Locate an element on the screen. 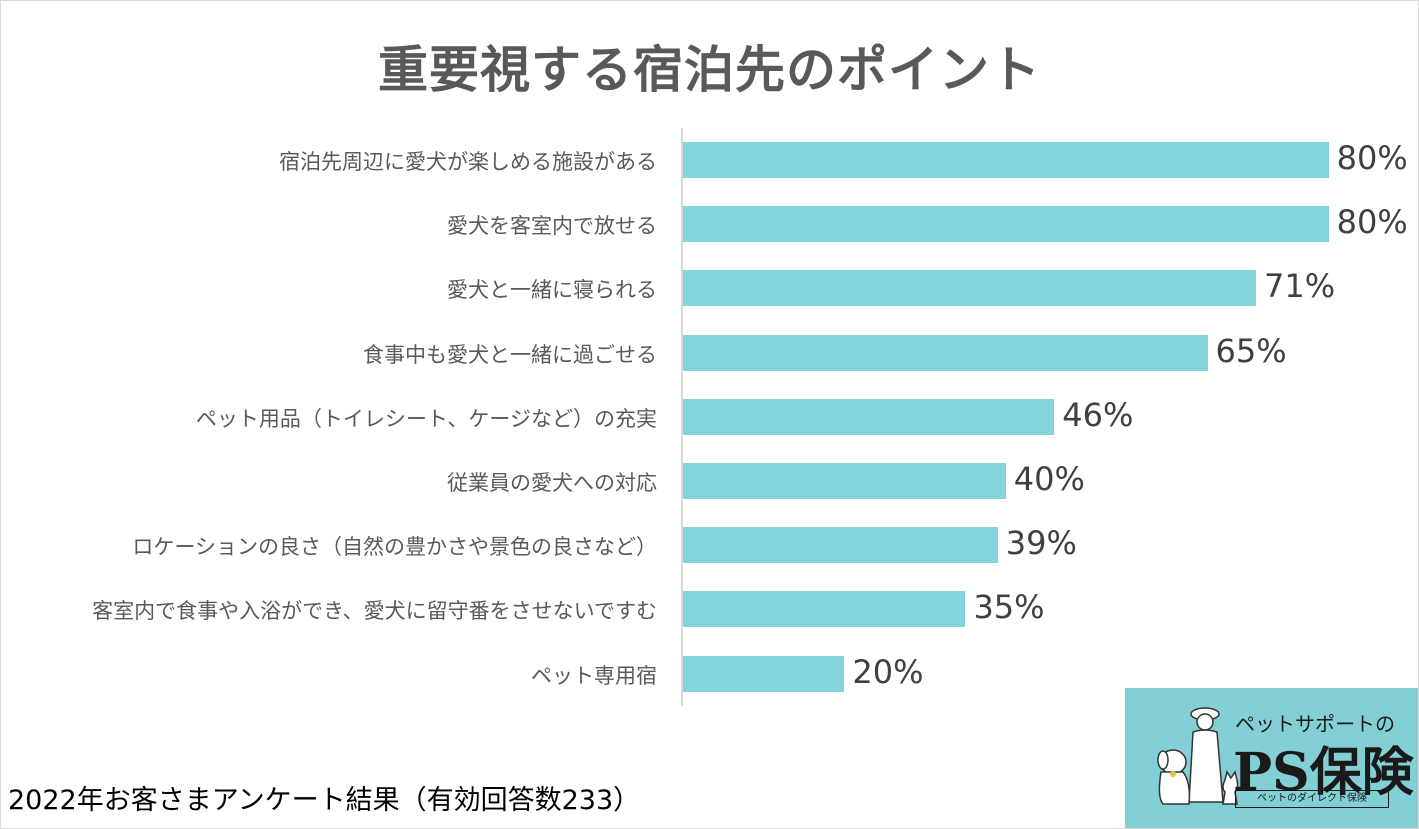 The width and height of the screenshot is (1419, 829). ps-hoken-logo: ペットサポートの PS保険 ペットのダイレクト保険 is located at coordinates (1271, 758).